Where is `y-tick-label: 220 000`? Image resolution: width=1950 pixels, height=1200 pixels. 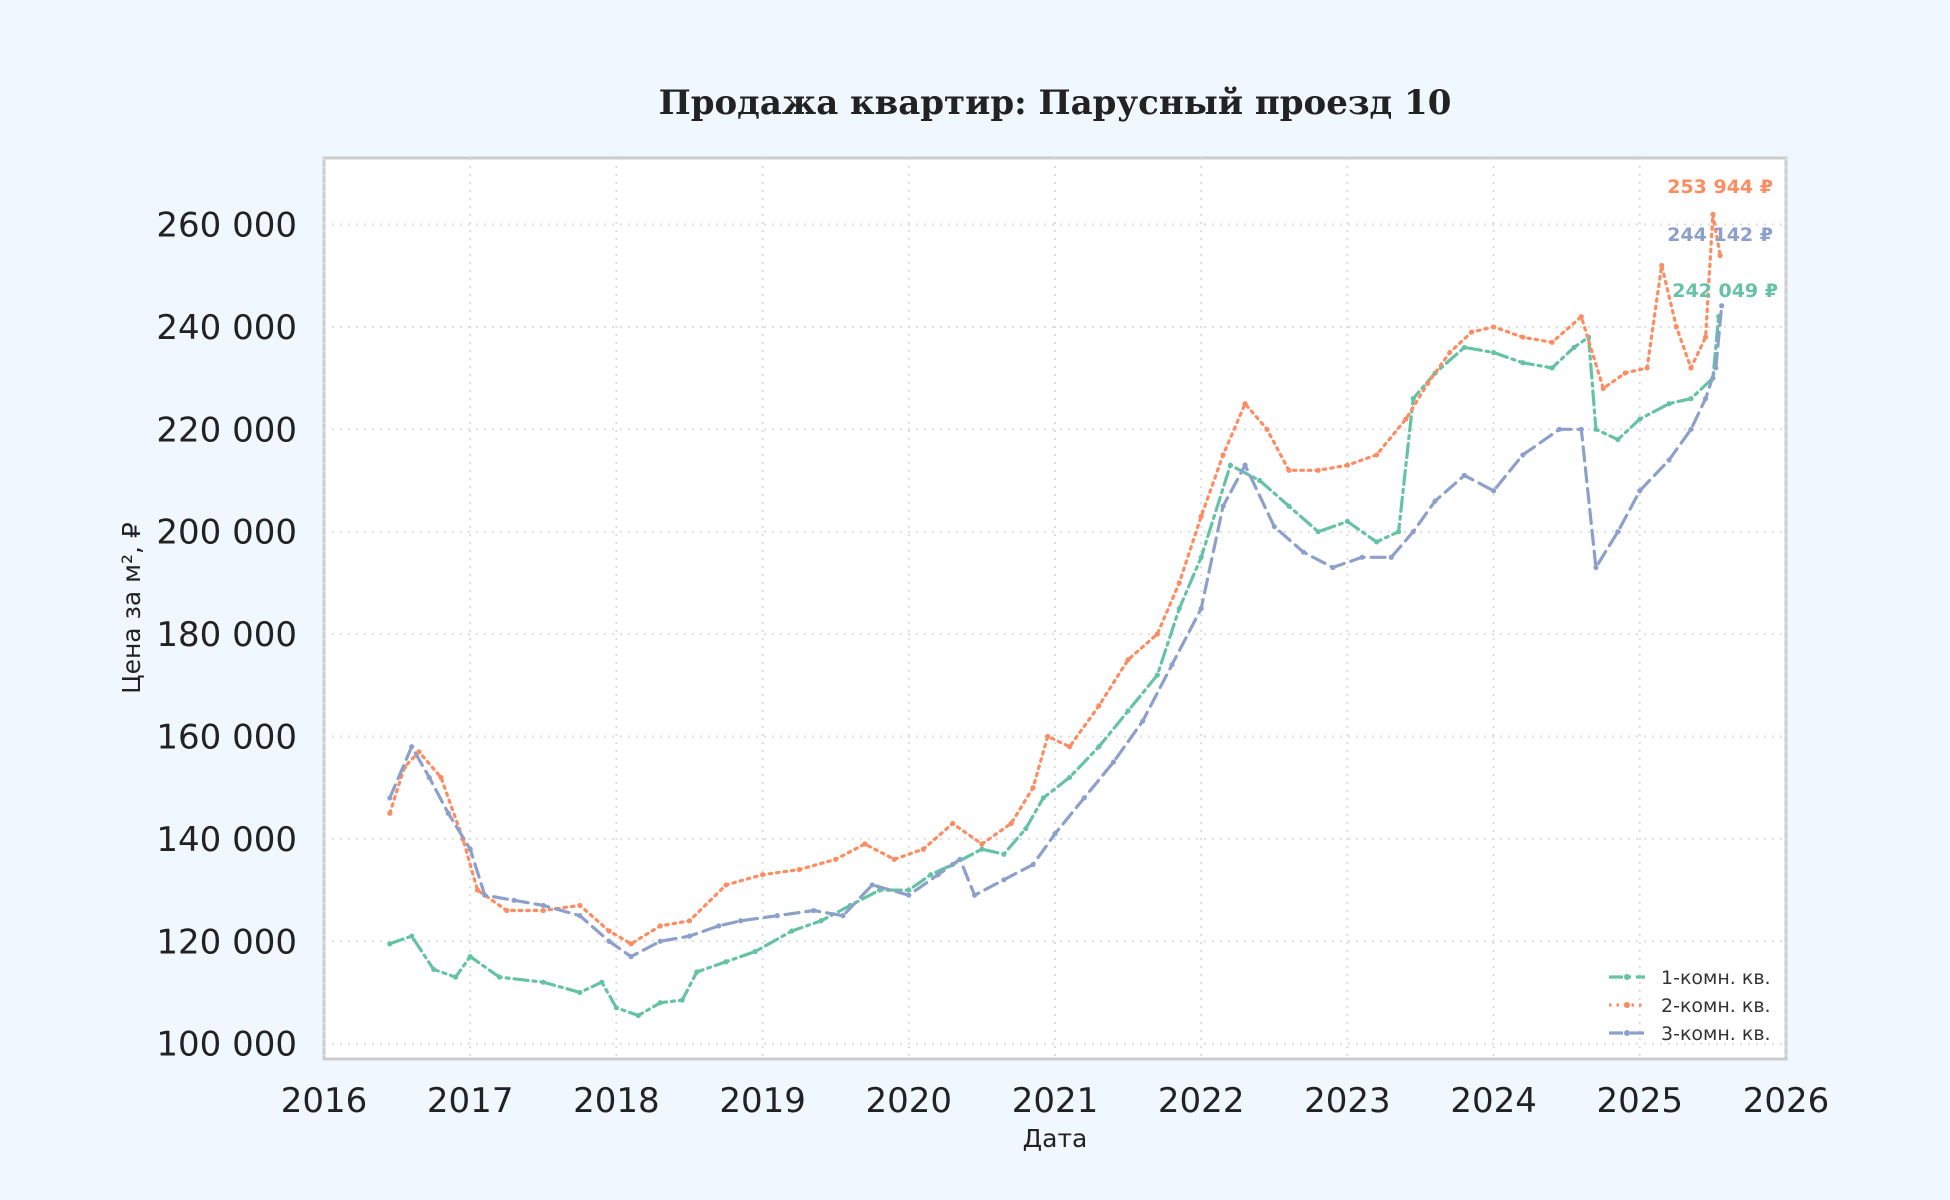
y-tick-label: 220 000 is located at coordinates (226, 430).